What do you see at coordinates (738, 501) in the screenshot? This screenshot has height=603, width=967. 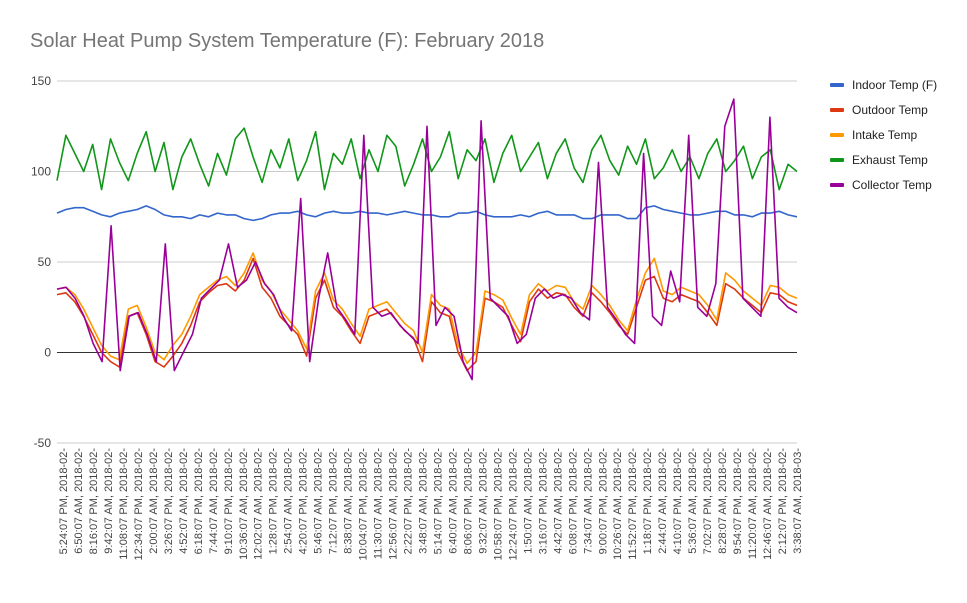 I see `x-tick-label: 9:54:07 PM, 2018-02-` at bounding box center [738, 501].